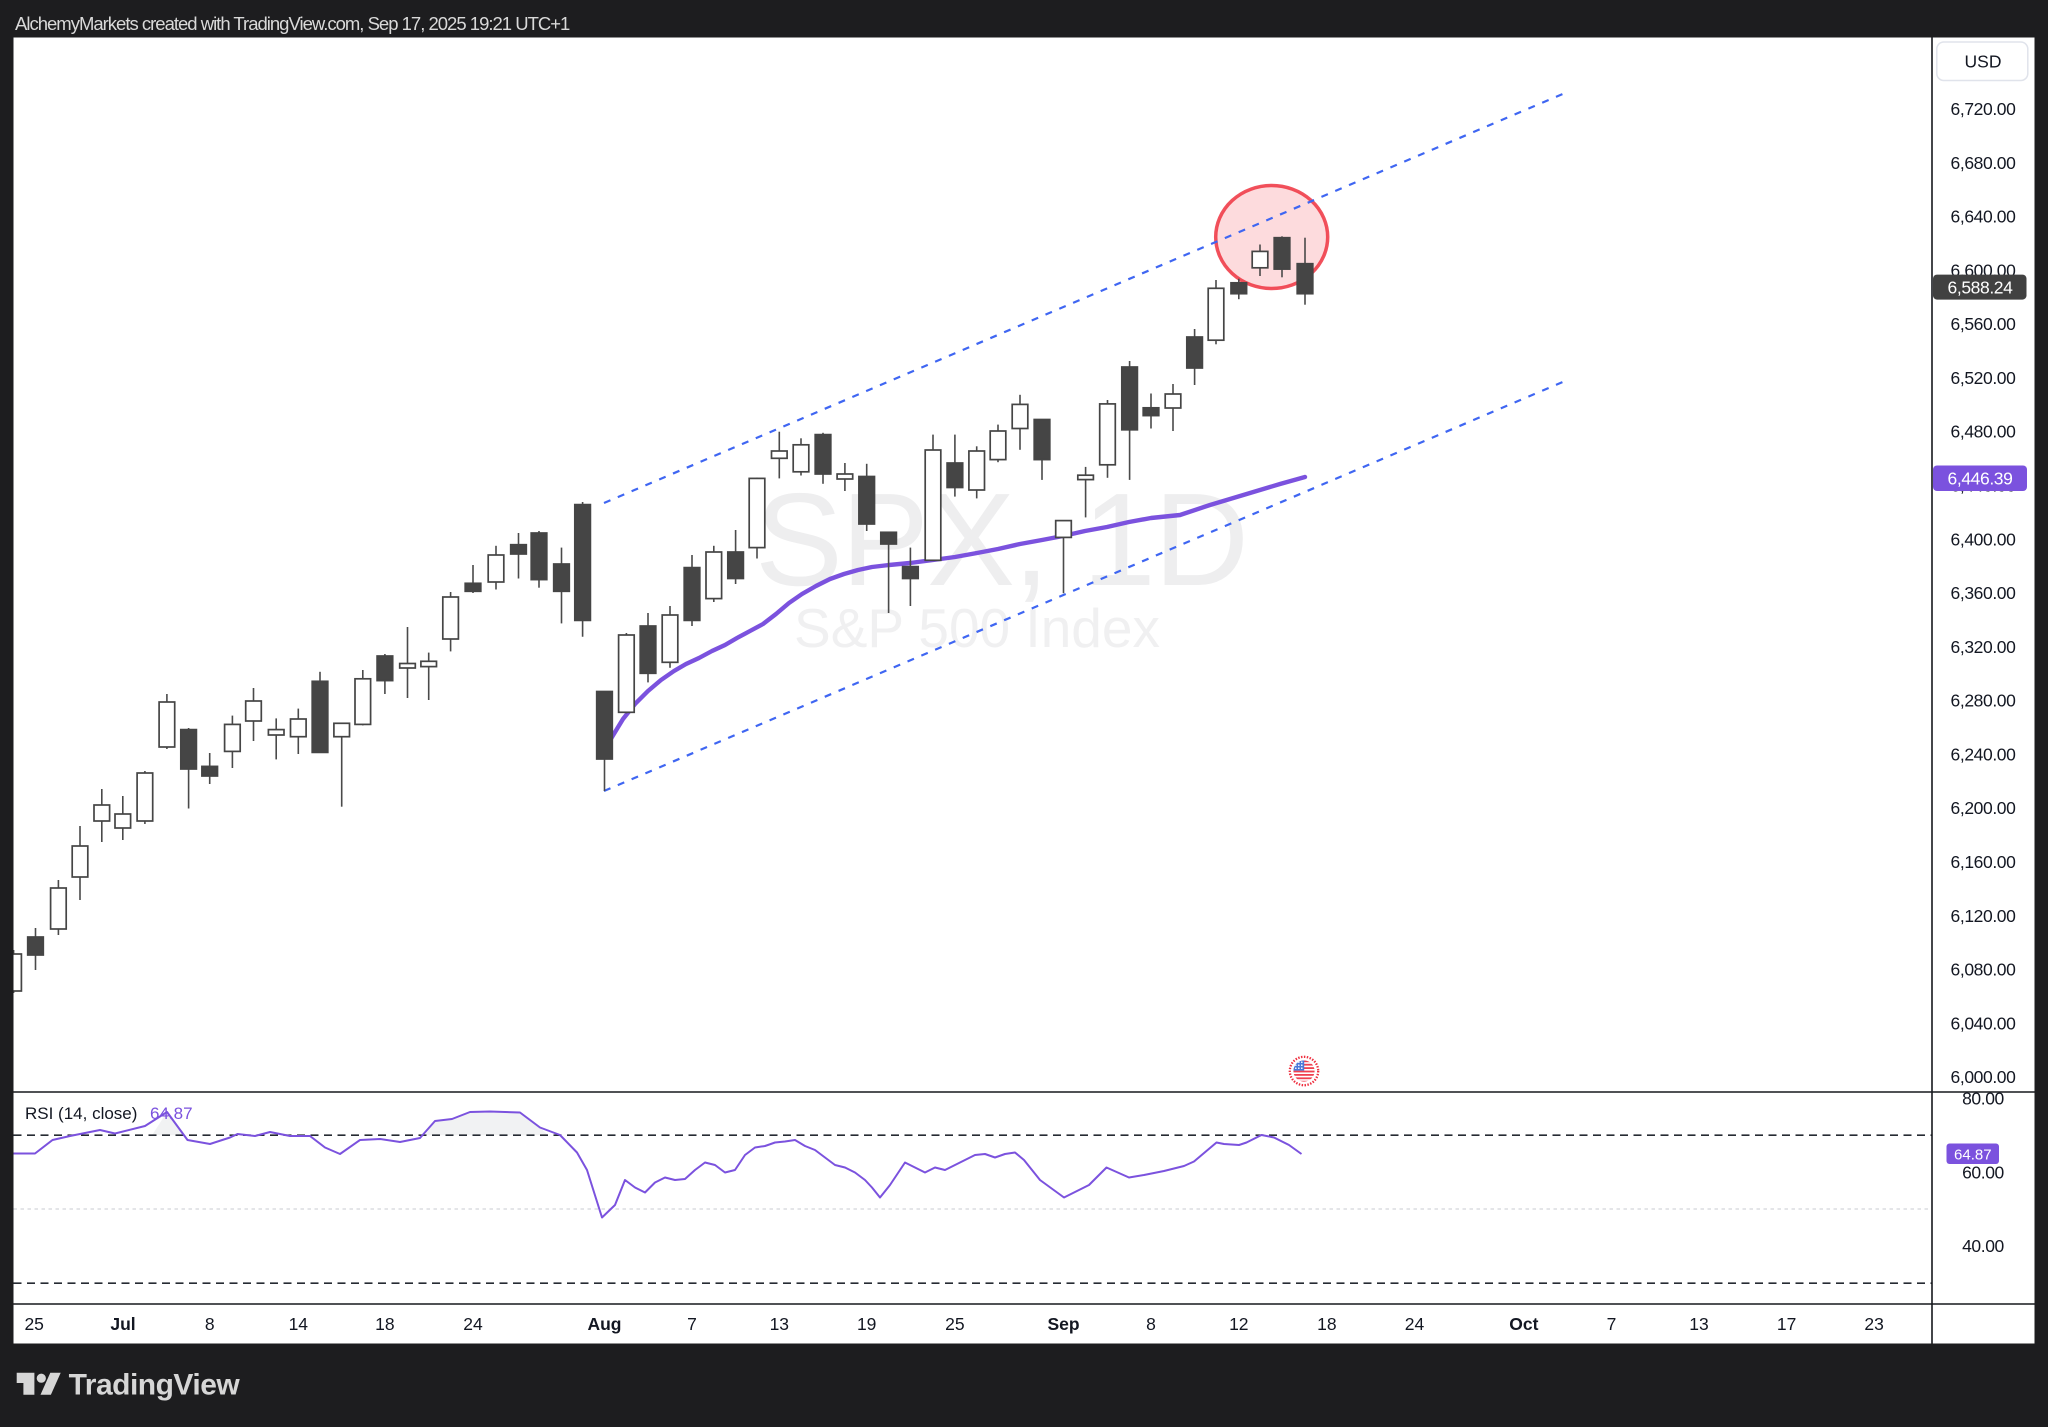 The image size is (2048, 1427). Describe the element at coordinates (1984, 862) in the screenshot. I see `svg-text: 6,160.00` at that location.